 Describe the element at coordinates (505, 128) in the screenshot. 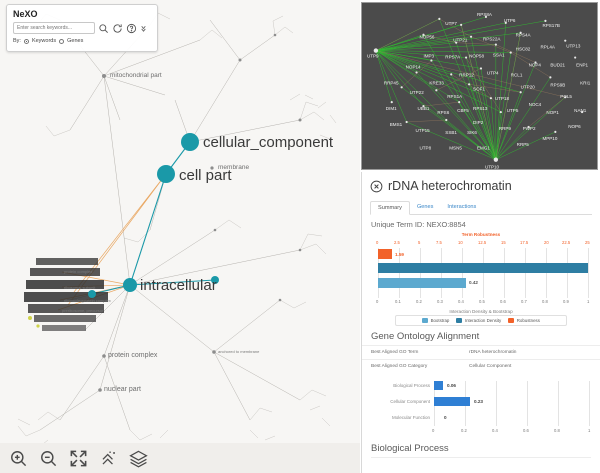

I see `gene-label-rrp9: RRP9` at that location.